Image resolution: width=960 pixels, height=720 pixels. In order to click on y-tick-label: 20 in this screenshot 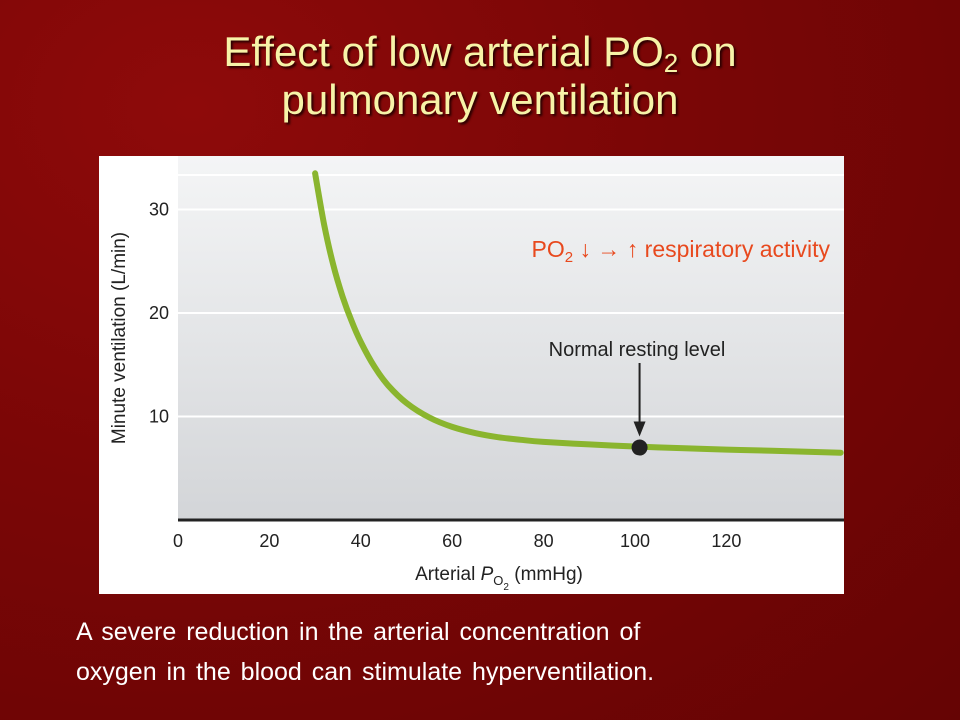, I will do `click(159, 313)`.